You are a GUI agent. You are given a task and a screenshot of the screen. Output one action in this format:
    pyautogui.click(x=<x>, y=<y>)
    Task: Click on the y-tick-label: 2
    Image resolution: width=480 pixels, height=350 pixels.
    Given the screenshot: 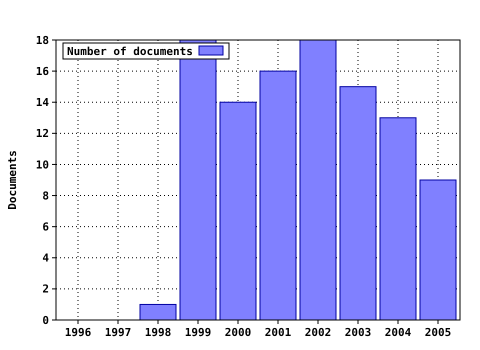 What is the action you would take?
    pyautogui.click(x=45, y=289)
    